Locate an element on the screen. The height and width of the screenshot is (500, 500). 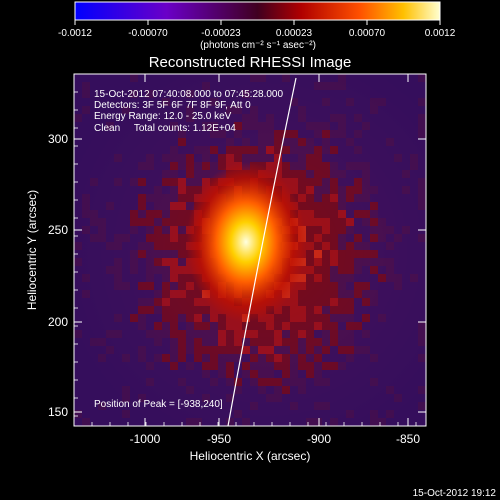
x-tick-label: -950 is located at coordinates (219, 439).